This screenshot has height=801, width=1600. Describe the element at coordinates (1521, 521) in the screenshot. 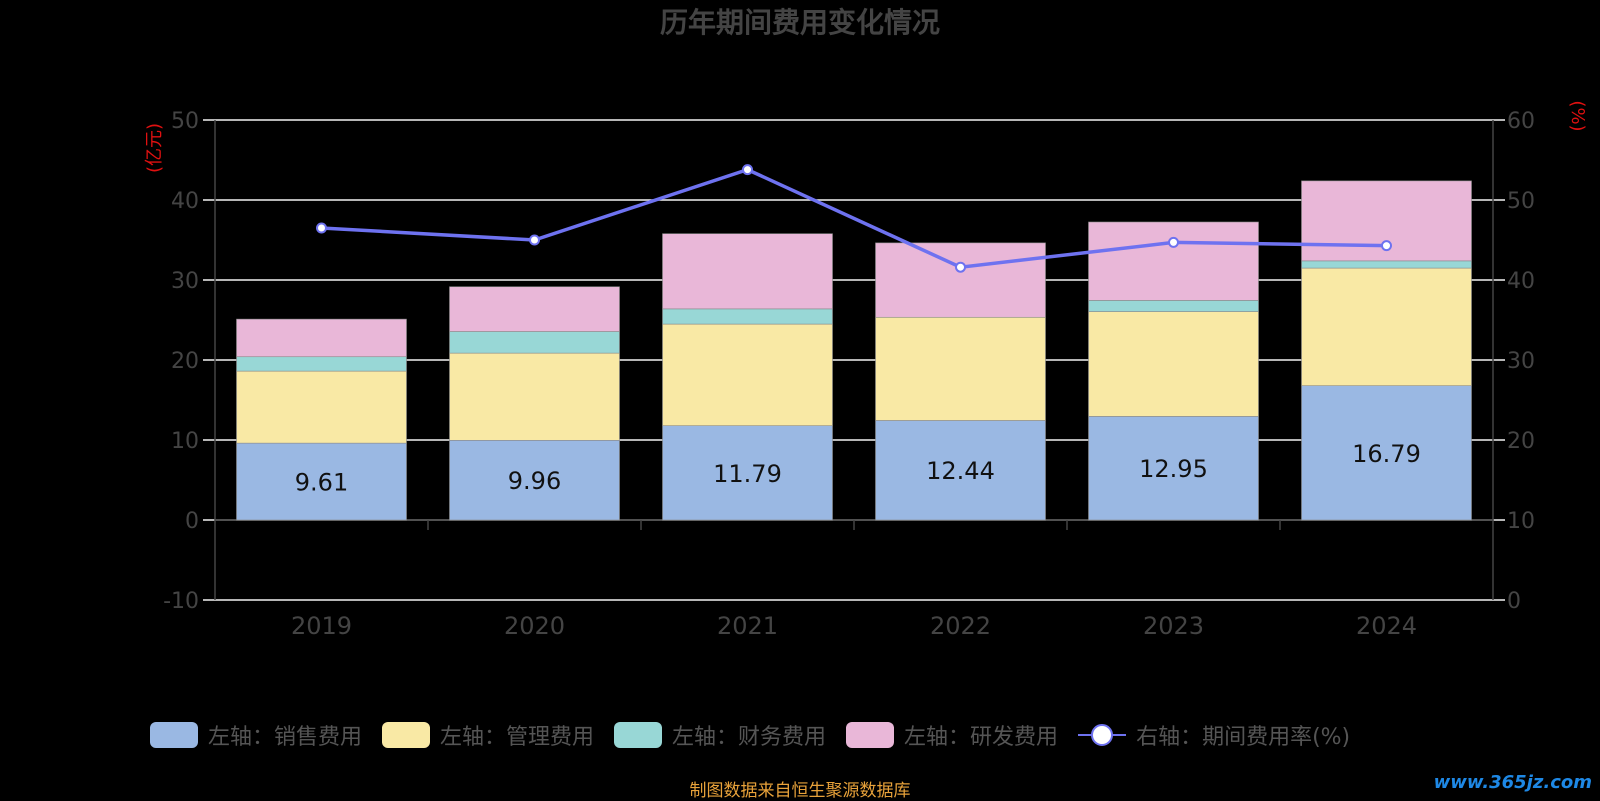

I see `y-right-tick-label: 10` at that location.